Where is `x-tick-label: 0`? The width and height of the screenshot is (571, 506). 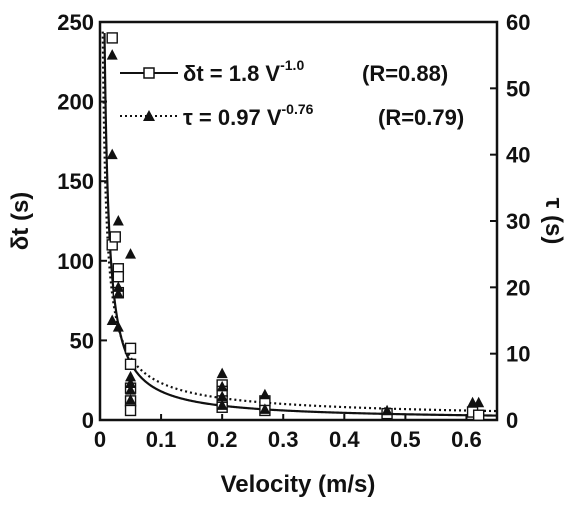 x-tick-label: 0 is located at coordinates (100, 439).